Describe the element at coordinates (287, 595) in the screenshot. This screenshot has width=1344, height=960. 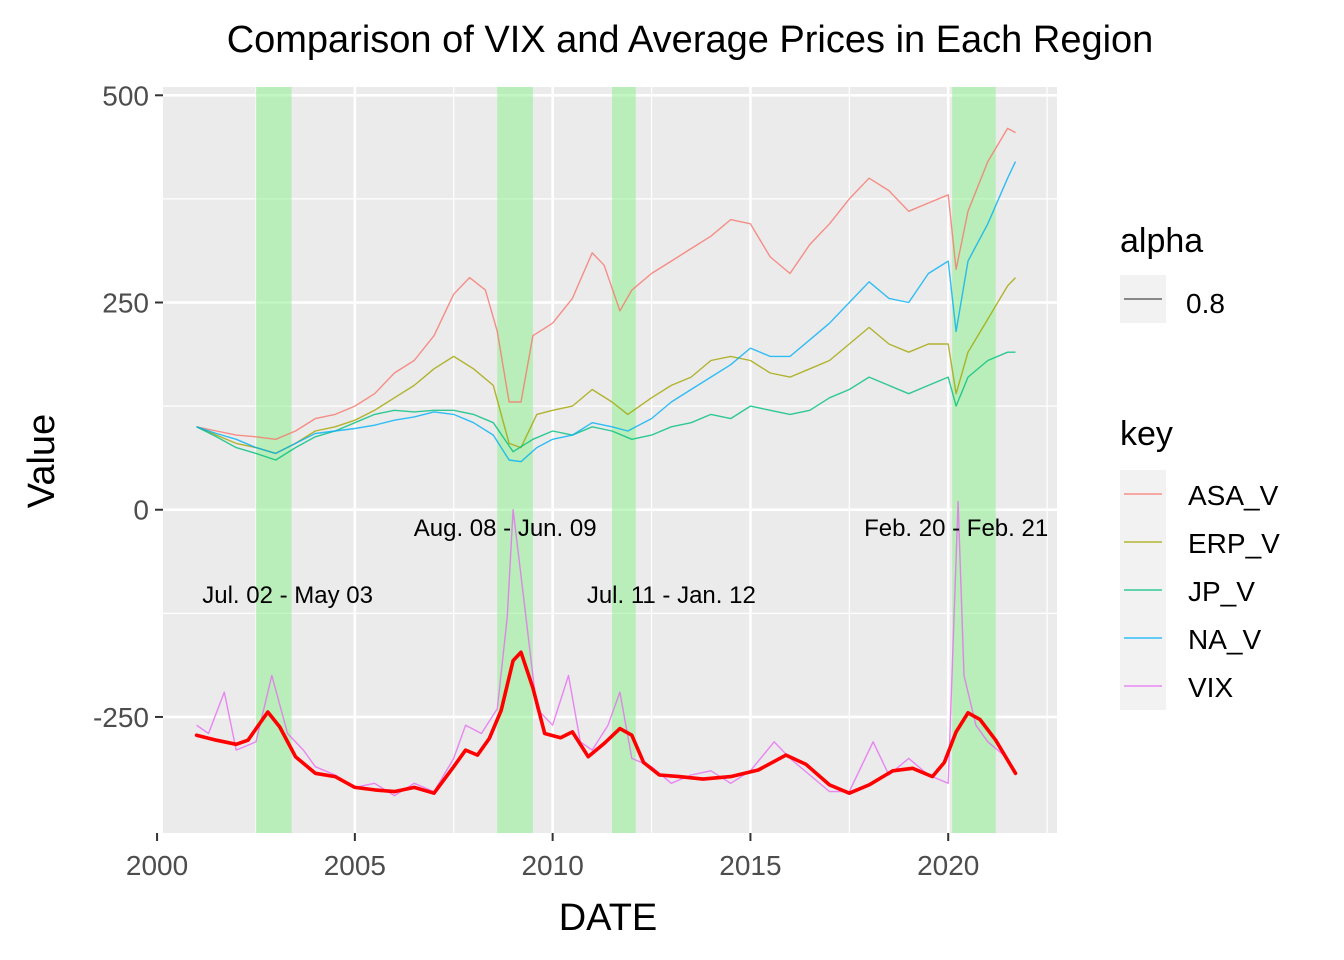
I see `period-label: Jul. 02 - May 03` at that location.